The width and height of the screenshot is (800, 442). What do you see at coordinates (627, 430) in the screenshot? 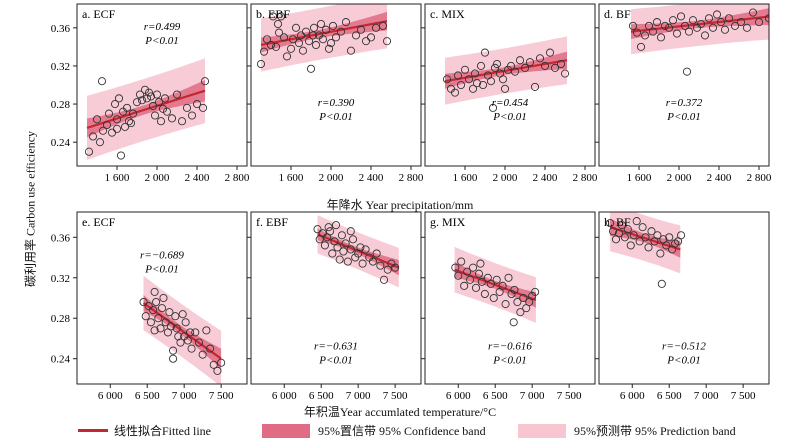
I see `legend-prediction: 95%预测带 95% Prediction band` at bounding box center [627, 430].